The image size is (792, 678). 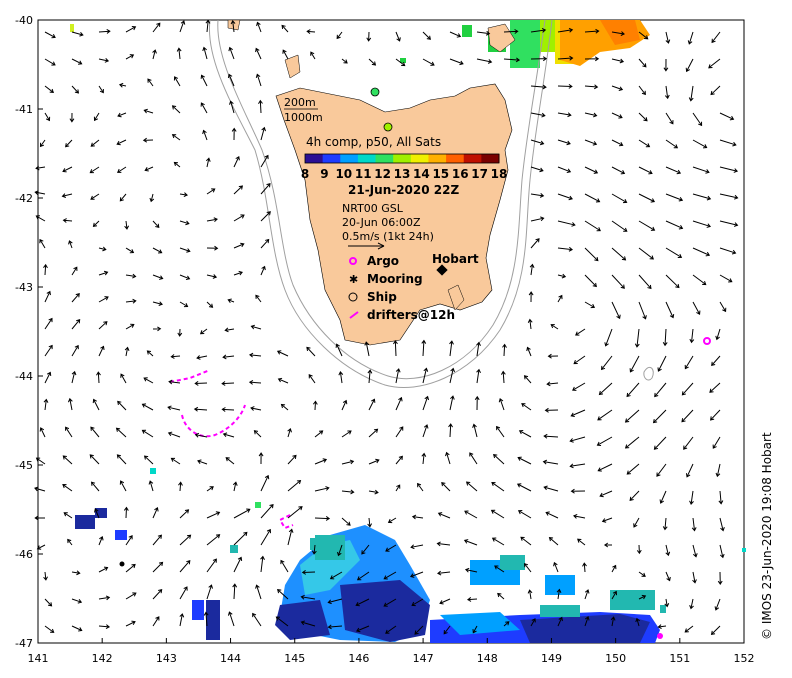 What do you see at coordinates (300, 102) in the screenshot?
I see `isobath-label-200m: 200m` at bounding box center [300, 102].